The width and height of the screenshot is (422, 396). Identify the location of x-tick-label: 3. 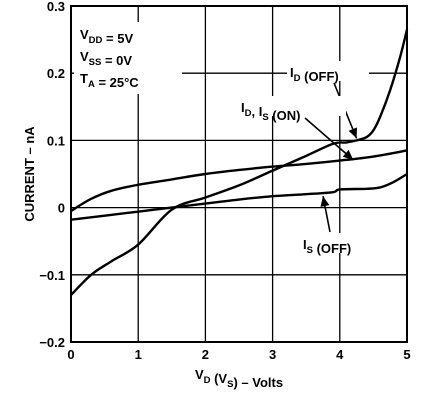
(272, 354).